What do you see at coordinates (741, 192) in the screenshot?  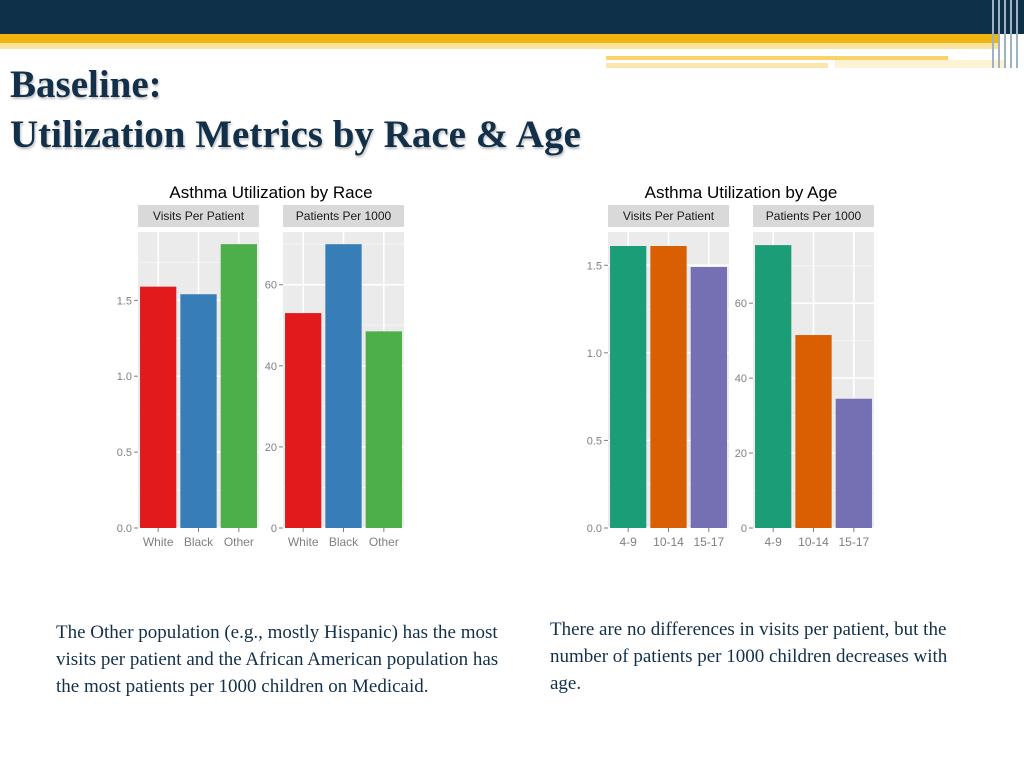 I see `chart-title: Asthma Utilization by Age` at bounding box center [741, 192].